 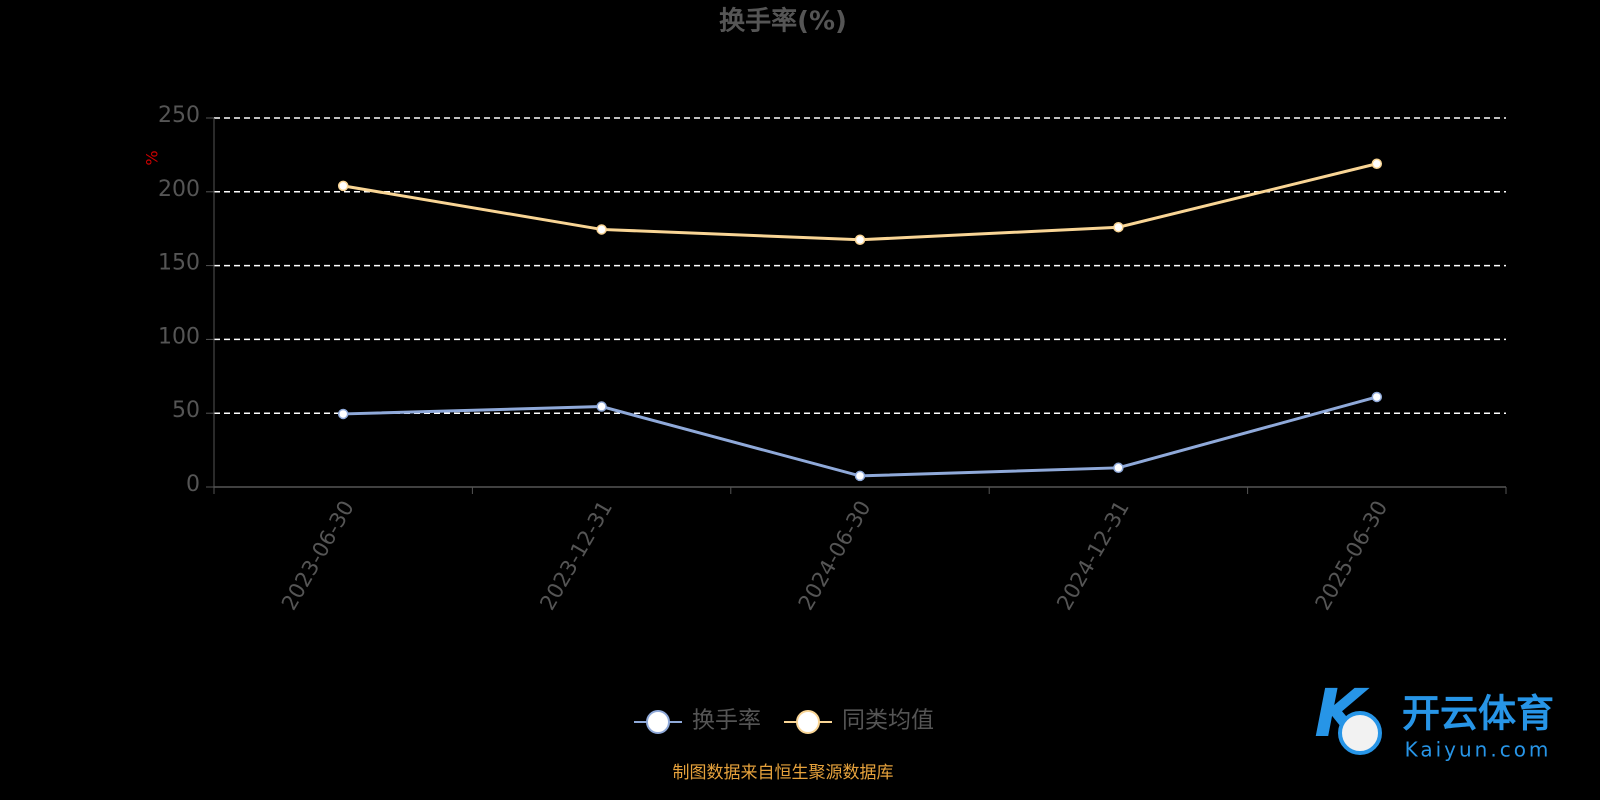 What do you see at coordinates (1478, 750) in the screenshot?
I see `watermark-site: Kaiyun.com` at bounding box center [1478, 750].